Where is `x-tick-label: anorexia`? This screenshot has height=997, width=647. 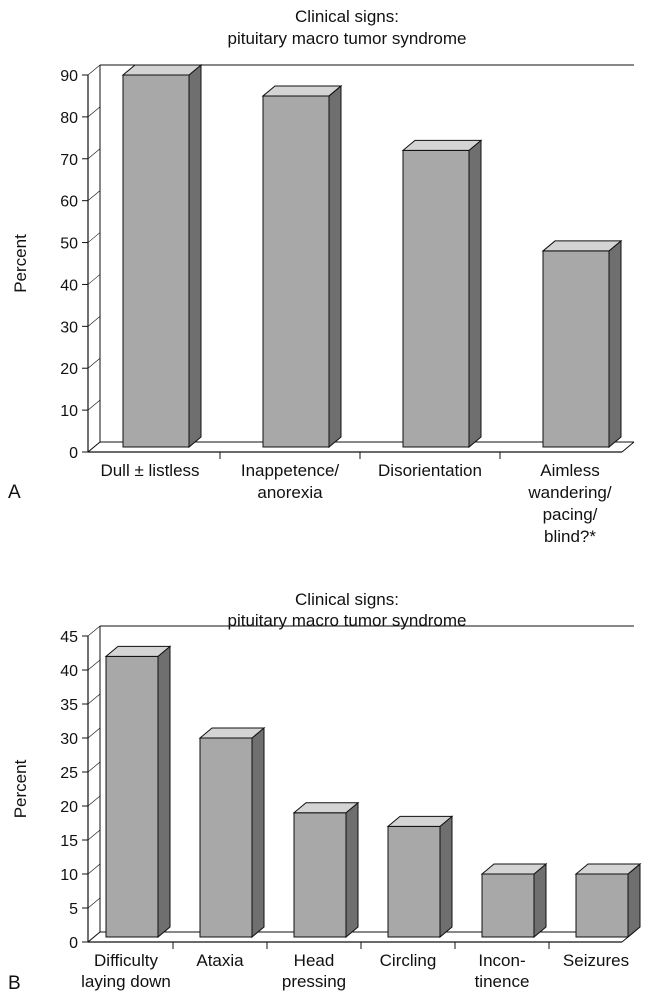
x-tick-label: anorexia is located at coordinates (290, 492).